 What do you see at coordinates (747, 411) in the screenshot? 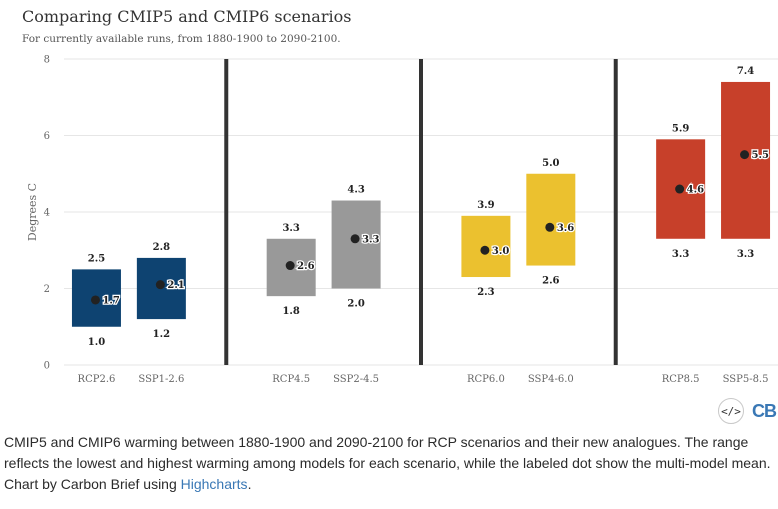
I see `chart-tools: </> CB` at bounding box center [747, 411].